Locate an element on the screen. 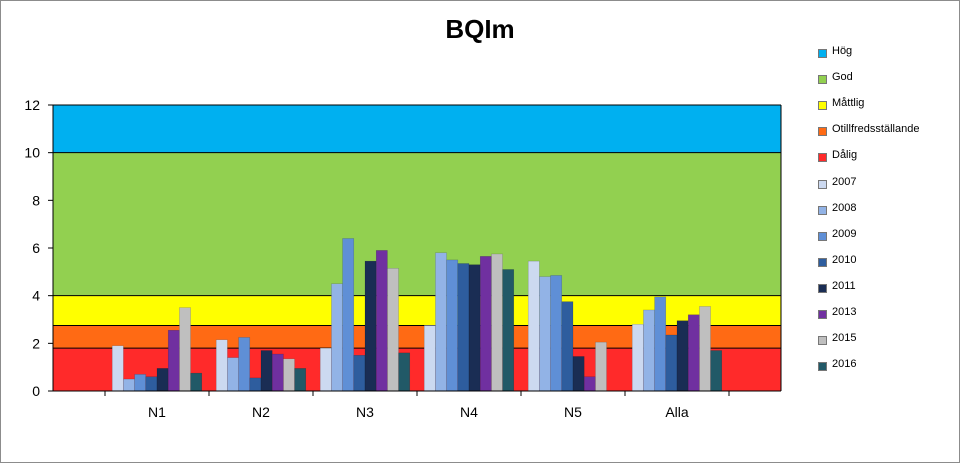  legend-item-2007: 2007 is located at coordinates (888, 185).